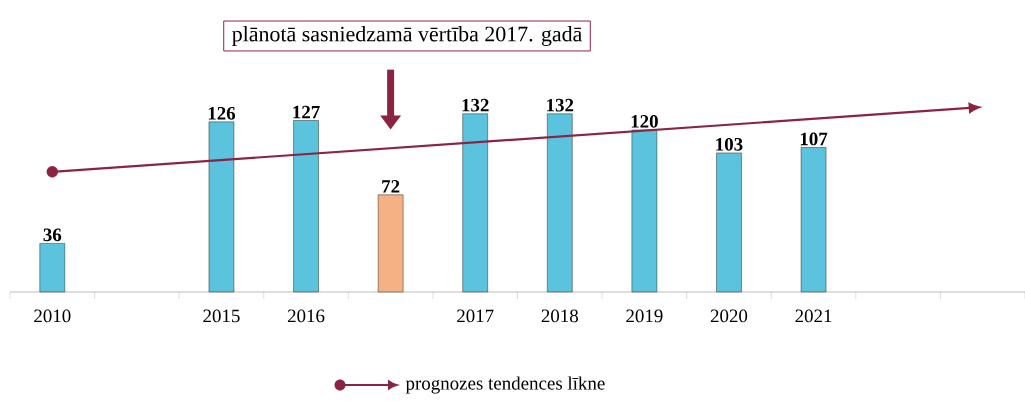  What do you see at coordinates (505, 385) in the screenshot?
I see `legend-label: prognozes tendences līkne` at bounding box center [505, 385].